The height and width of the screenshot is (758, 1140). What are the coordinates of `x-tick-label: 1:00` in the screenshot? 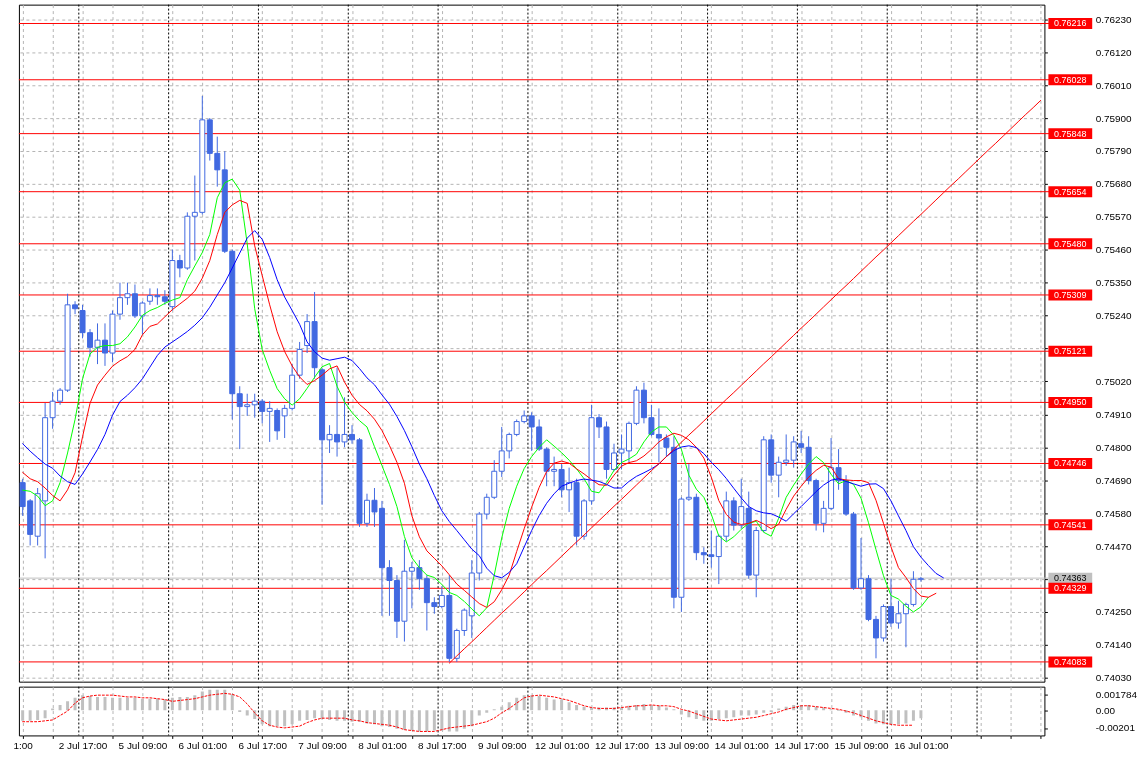 It's located at (23, 745).